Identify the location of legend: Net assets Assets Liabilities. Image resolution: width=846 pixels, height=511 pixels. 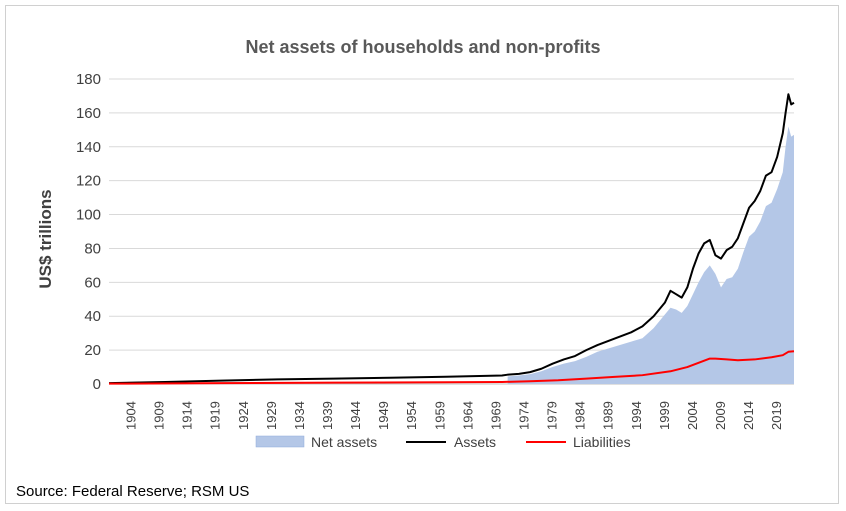
(443, 442).